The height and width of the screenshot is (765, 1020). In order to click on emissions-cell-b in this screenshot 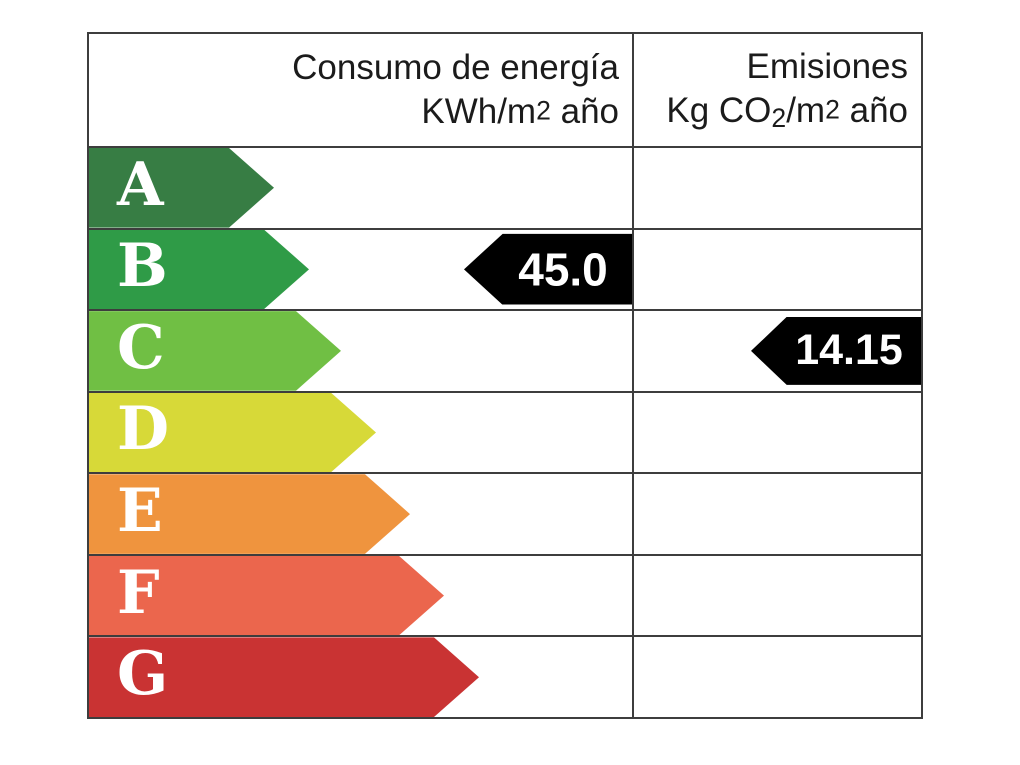, I will do `click(777, 270)`.